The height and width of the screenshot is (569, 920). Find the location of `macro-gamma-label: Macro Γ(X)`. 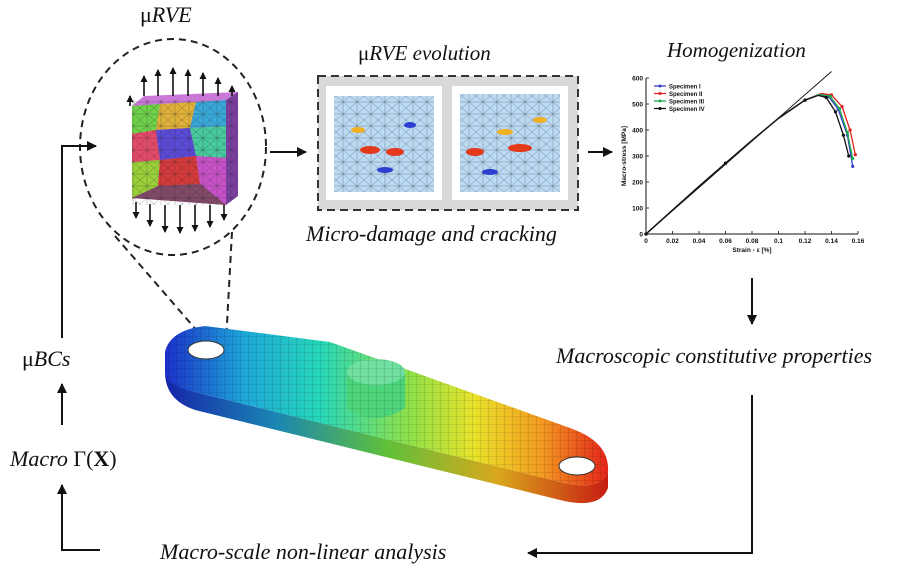

macro-gamma-label: Macro Γ(X) is located at coordinates (63, 459).